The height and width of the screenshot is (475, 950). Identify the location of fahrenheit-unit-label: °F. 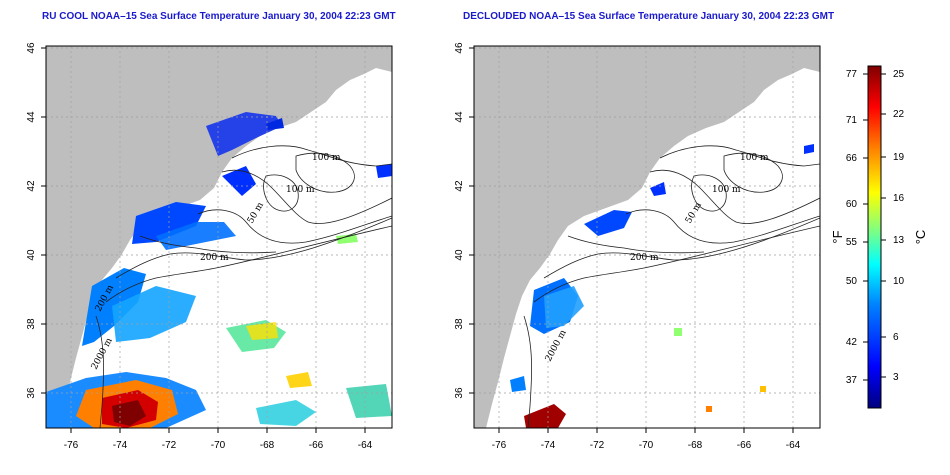
(837, 236).